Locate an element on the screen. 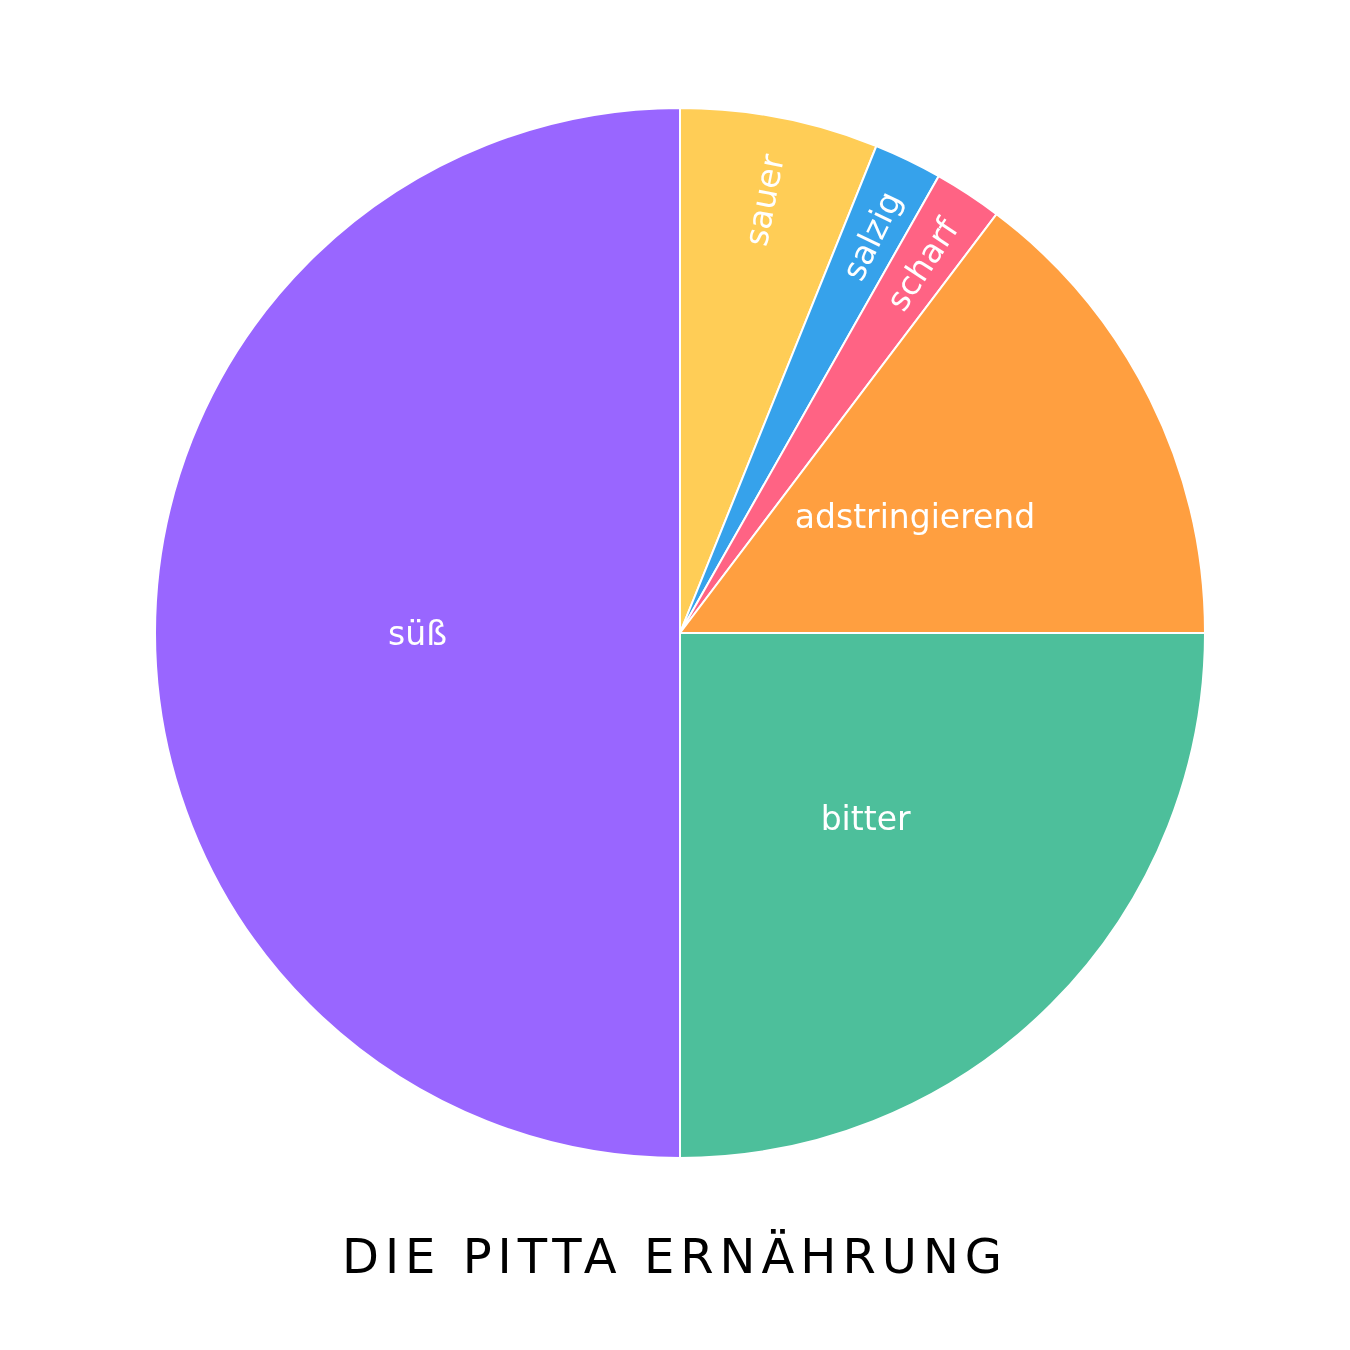 The width and height of the screenshot is (1350, 1350). slice-label: bitter is located at coordinates (865, 819).